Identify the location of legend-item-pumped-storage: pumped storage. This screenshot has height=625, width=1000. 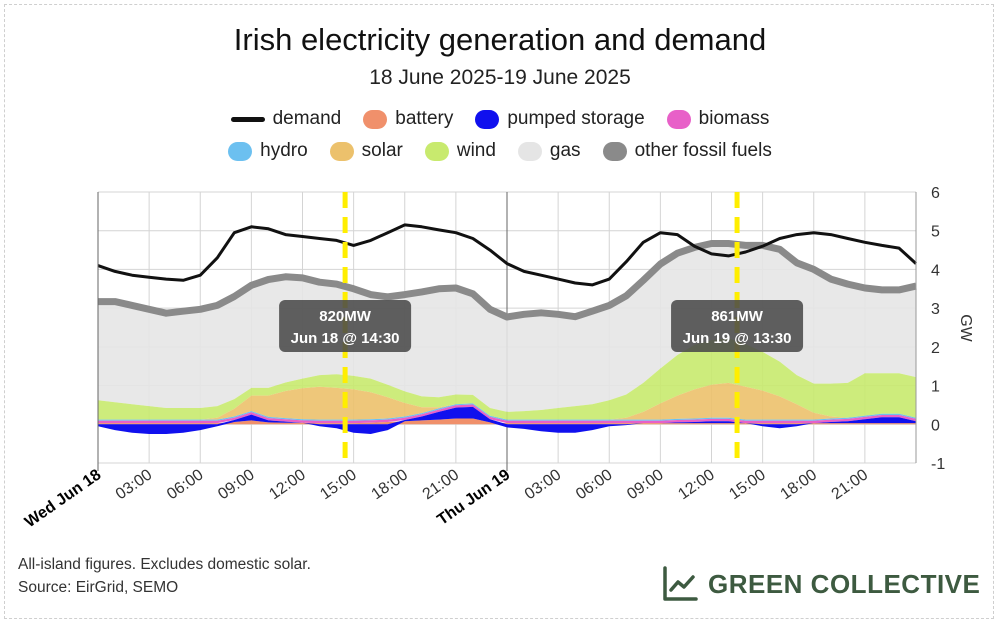
(560, 119).